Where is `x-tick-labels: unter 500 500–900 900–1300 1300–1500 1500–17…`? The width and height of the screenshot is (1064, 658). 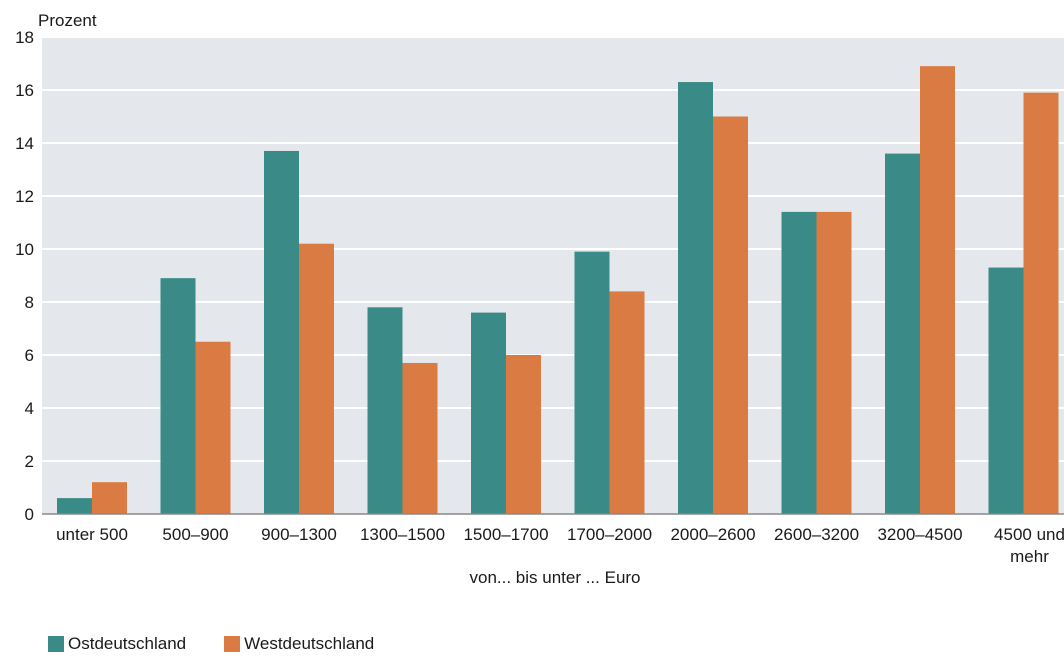
x-tick-labels: unter 500 500–900 900–1300 1300–1500 1500–17… is located at coordinates (560, 545).